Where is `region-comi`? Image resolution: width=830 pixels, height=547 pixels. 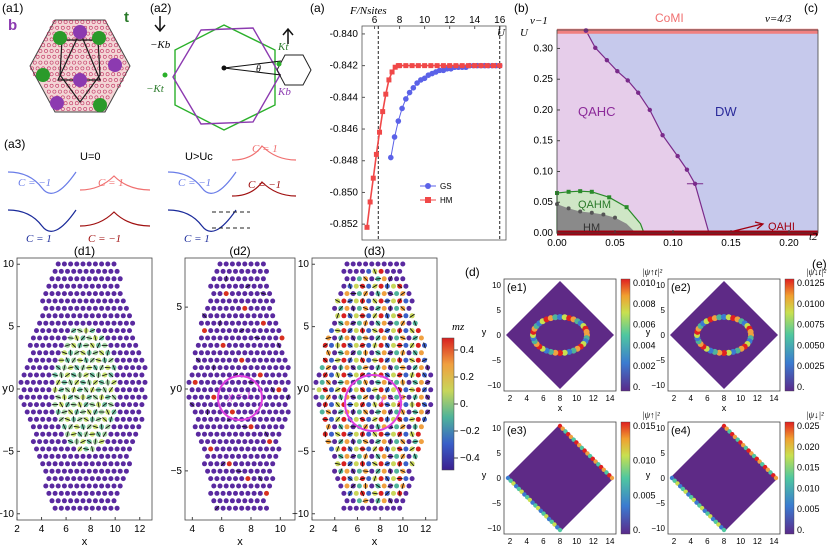
region-comi is located at coordinates (687, 31).